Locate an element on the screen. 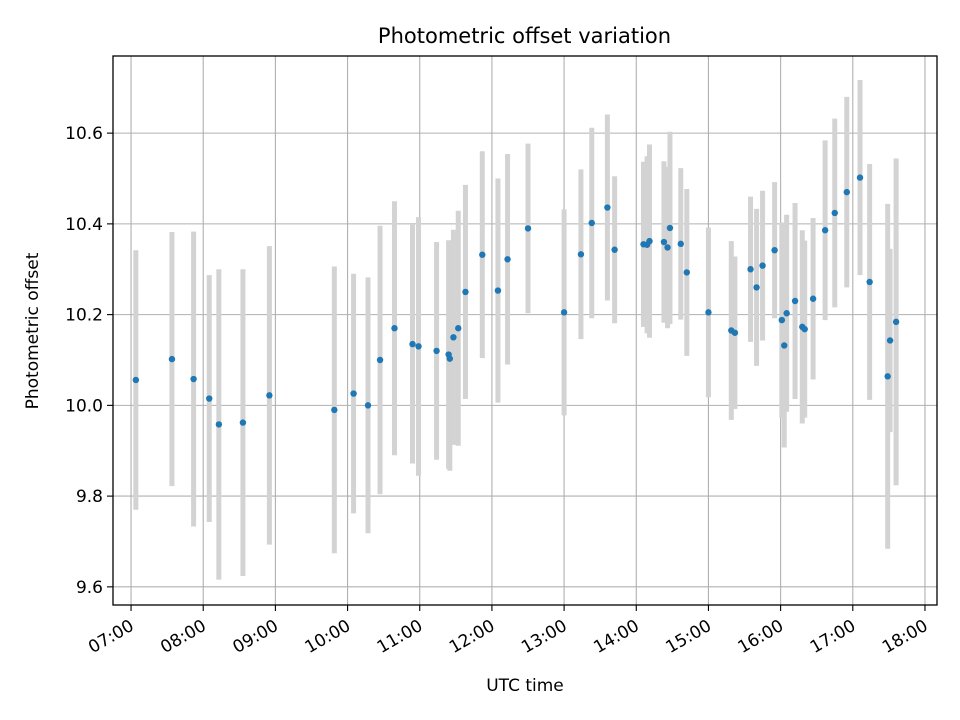 The width and height of the screenshot is (960, 720). x-tick-label: 17:00 is located at coordinates (833, 637).